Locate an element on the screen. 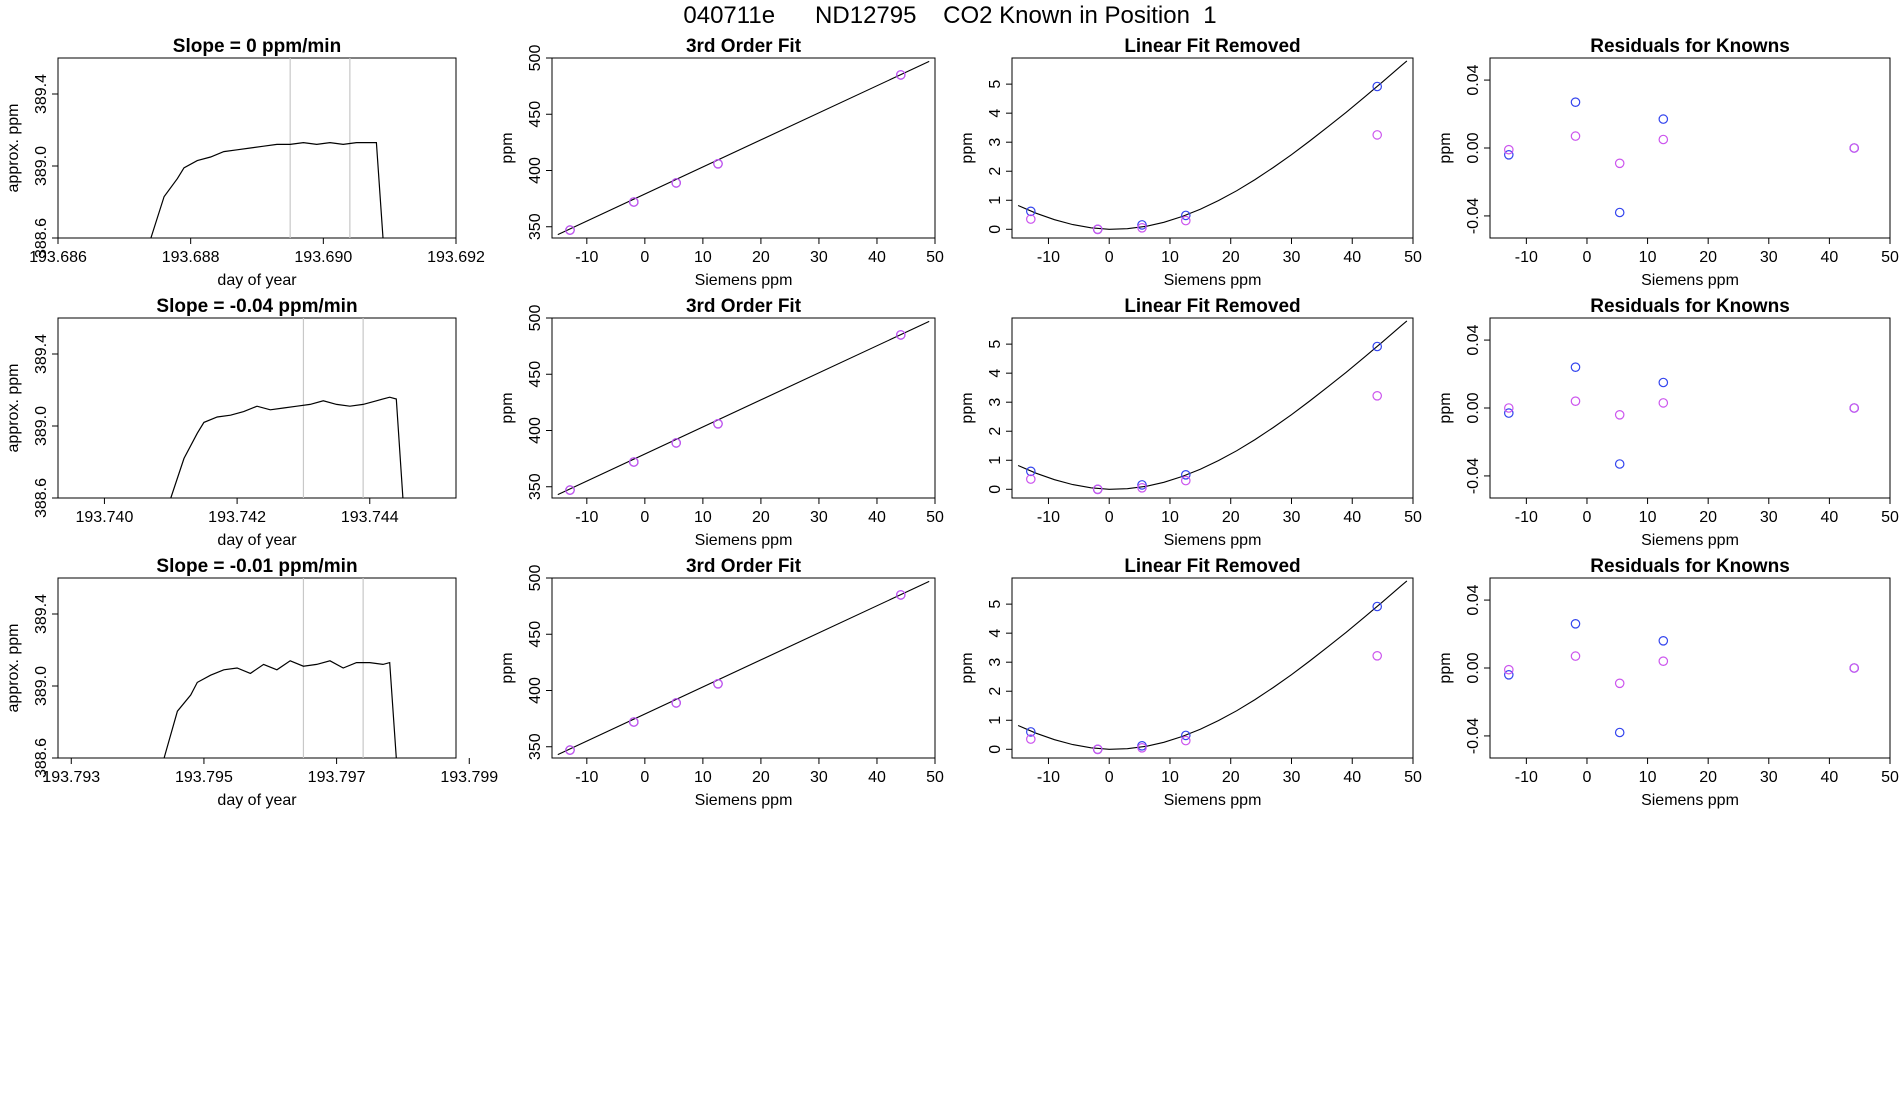 The image size is (1900, 1100). x-tick-label: 40 is located at coordinates (1352, 777).